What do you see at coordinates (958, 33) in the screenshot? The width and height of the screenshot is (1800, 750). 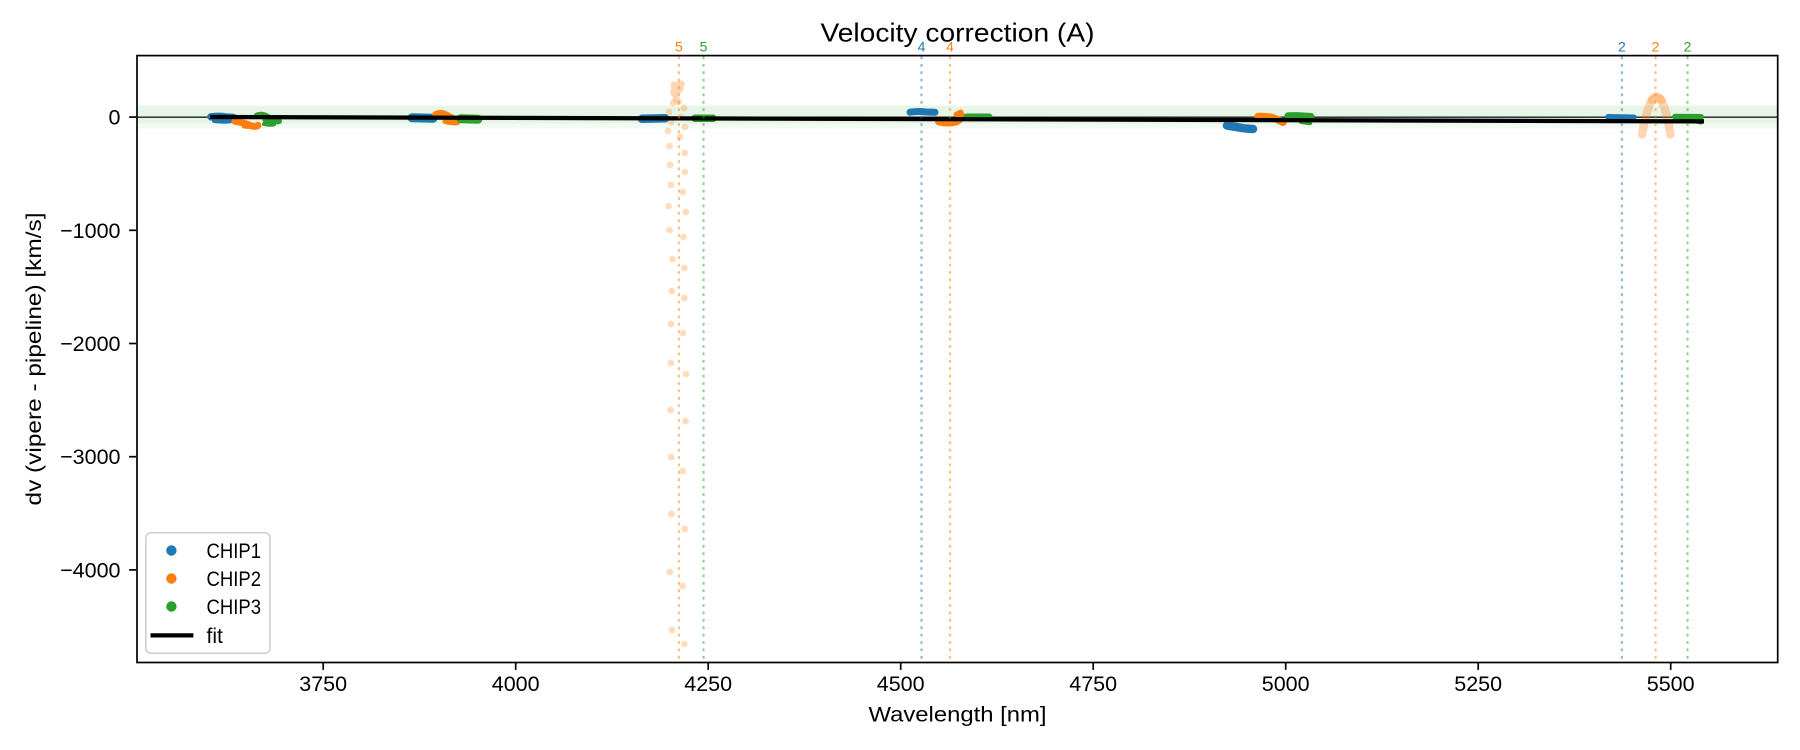 I see `svg-text: Velocity correction (A)` at bounding box center [958, 33].